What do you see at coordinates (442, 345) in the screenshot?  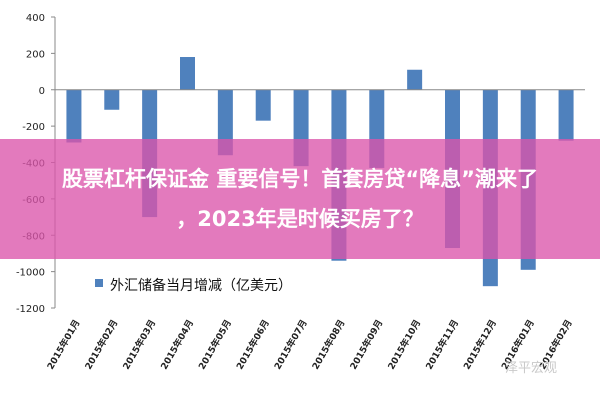 I see `x-tick-label: 2015年11月` at bounding box center [442, 345].